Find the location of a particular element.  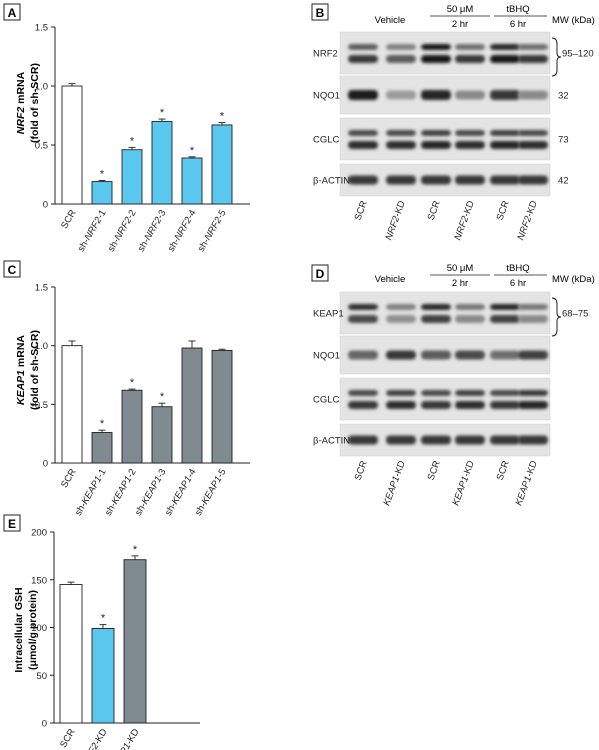

b-lane-label: SCR is located at coordinates (434, 210).